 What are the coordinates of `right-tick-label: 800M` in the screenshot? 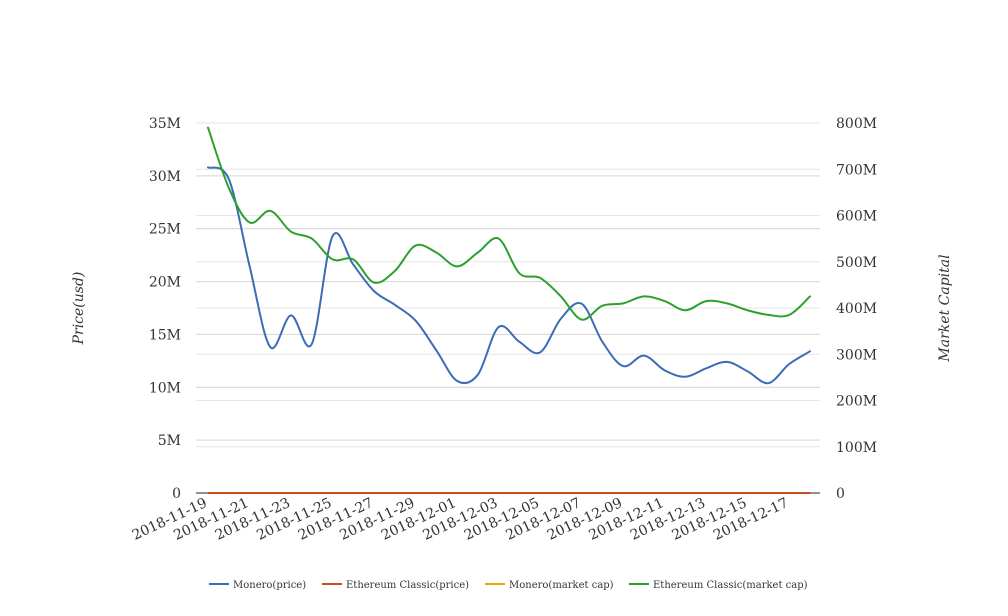 It's located at (856, 124).